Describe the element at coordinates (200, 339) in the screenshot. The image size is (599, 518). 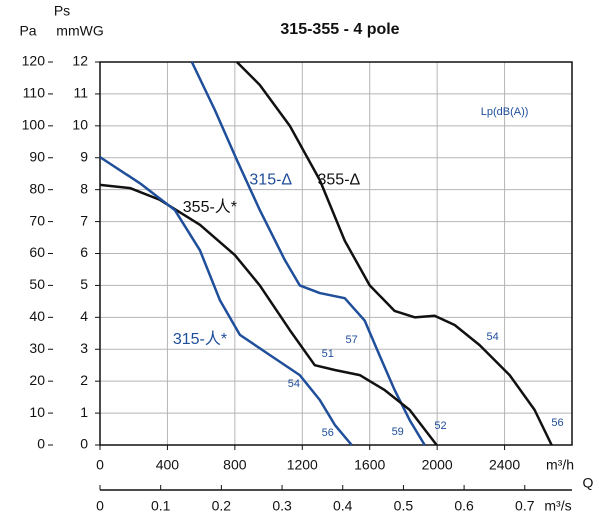
I see `annotation: 315-人*` at that location.